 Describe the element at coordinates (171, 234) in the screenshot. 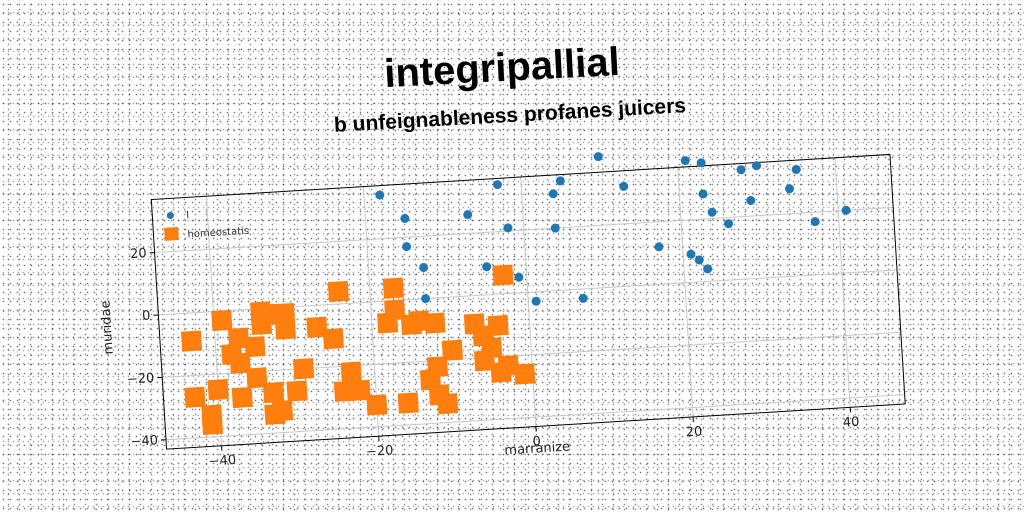

I see `legend-marker-homeostatis` at that location.